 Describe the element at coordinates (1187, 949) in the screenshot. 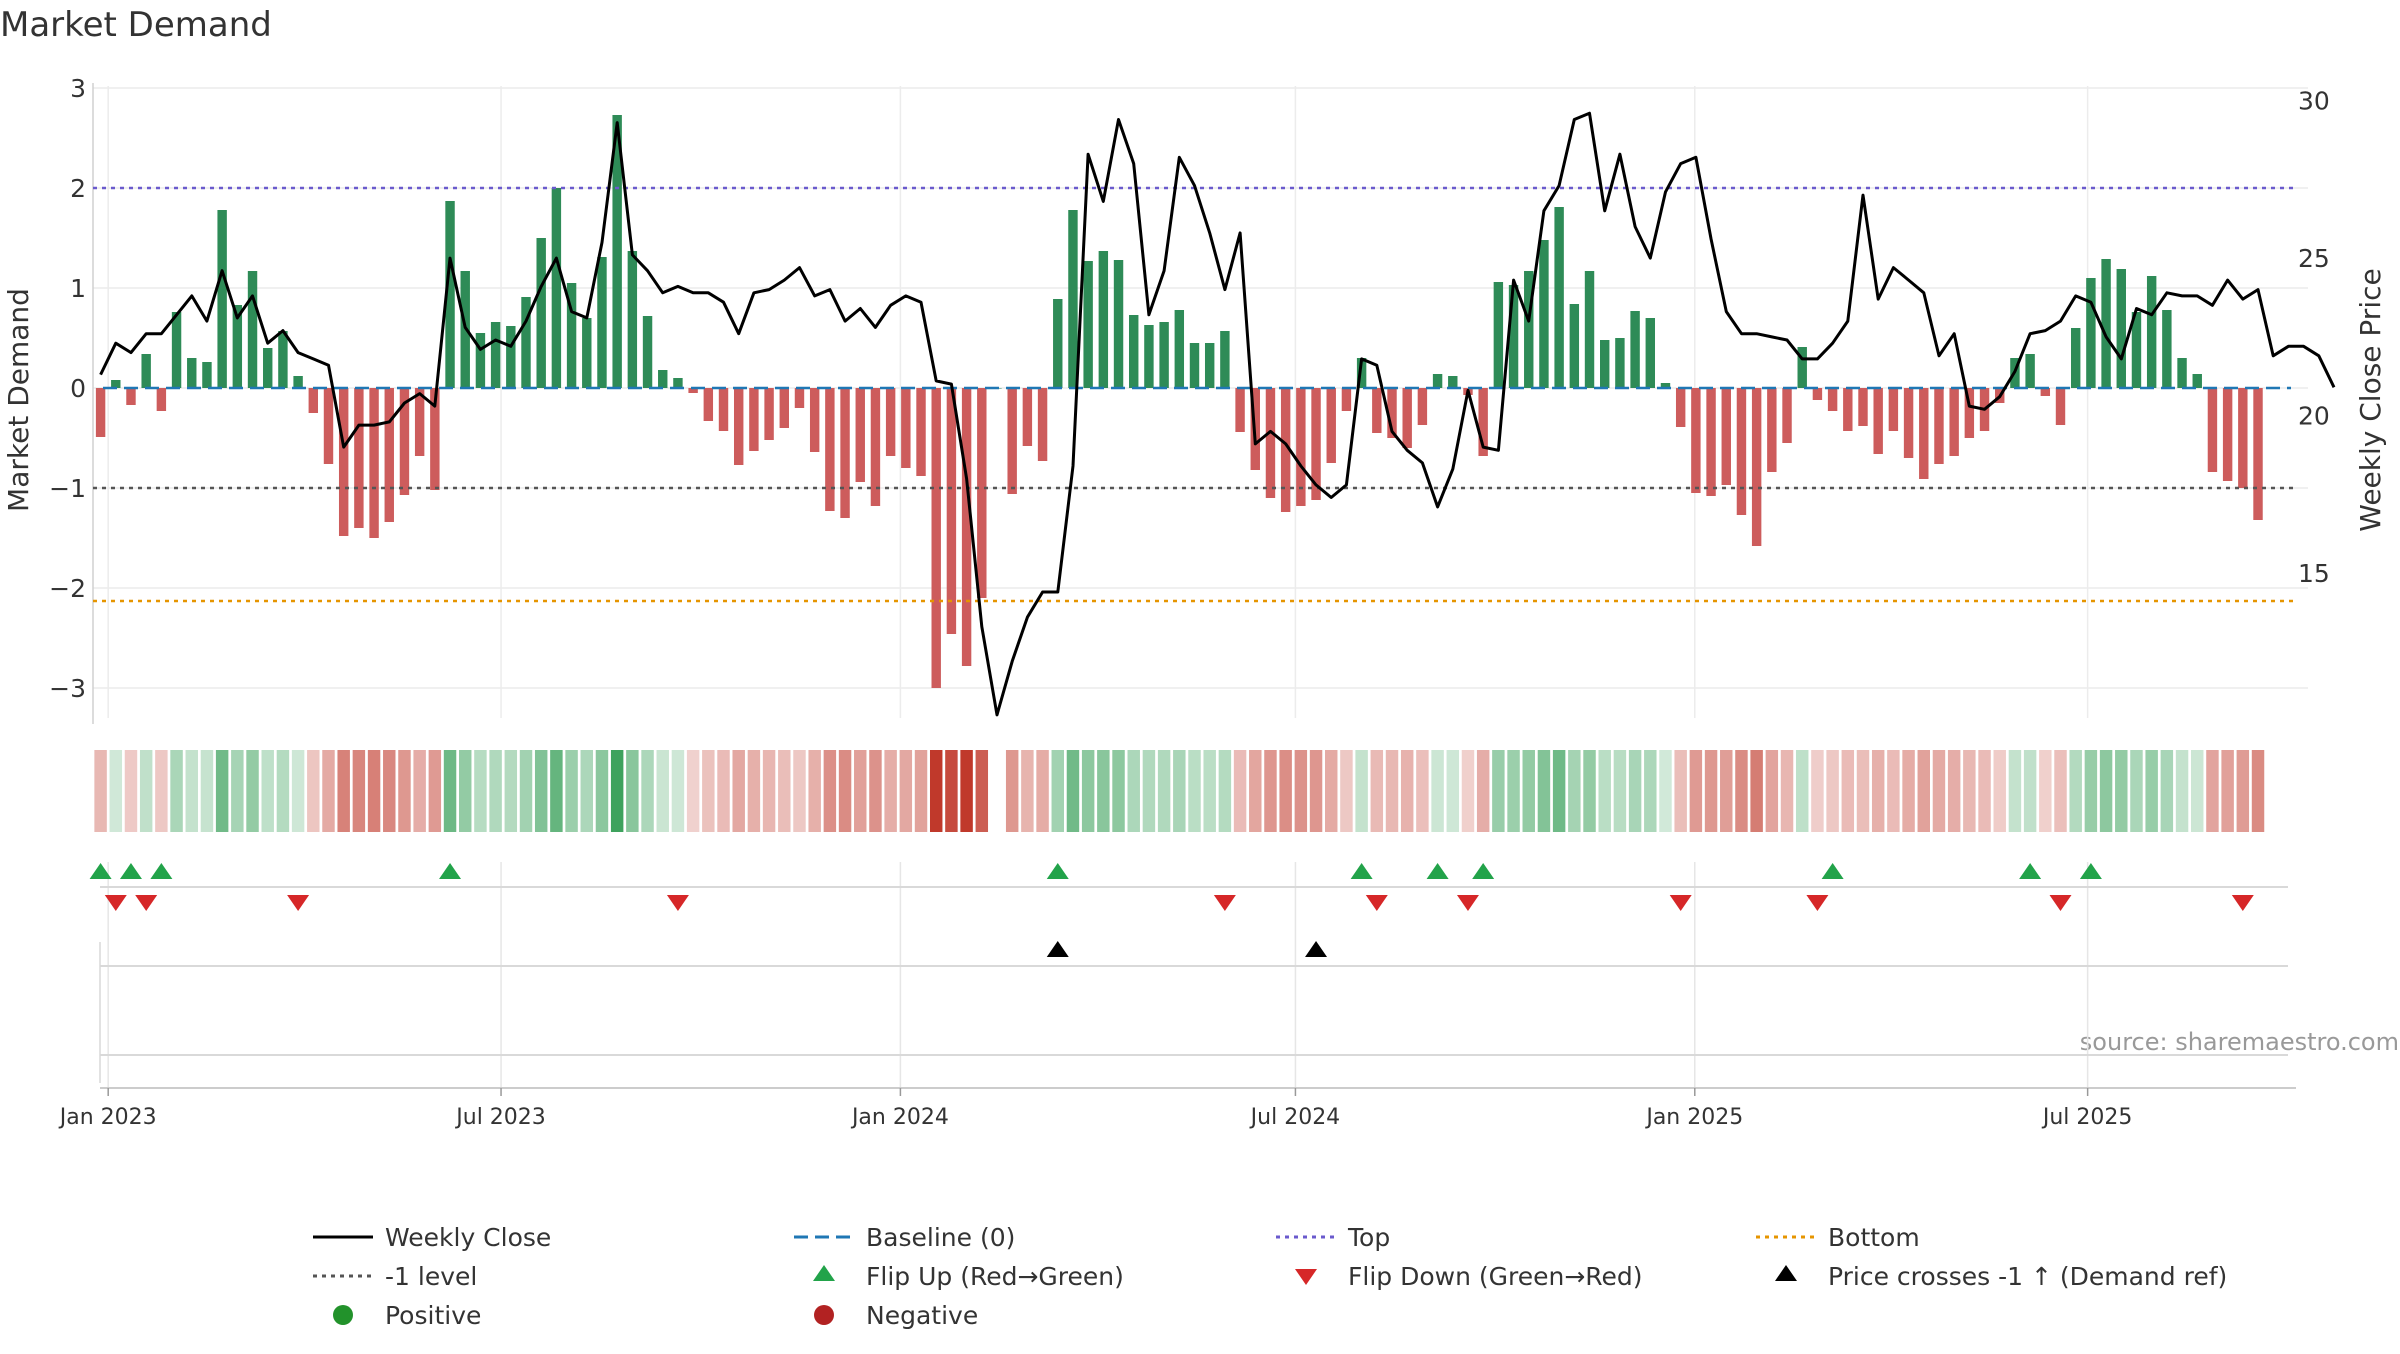

I see `cross-markers` at that location.